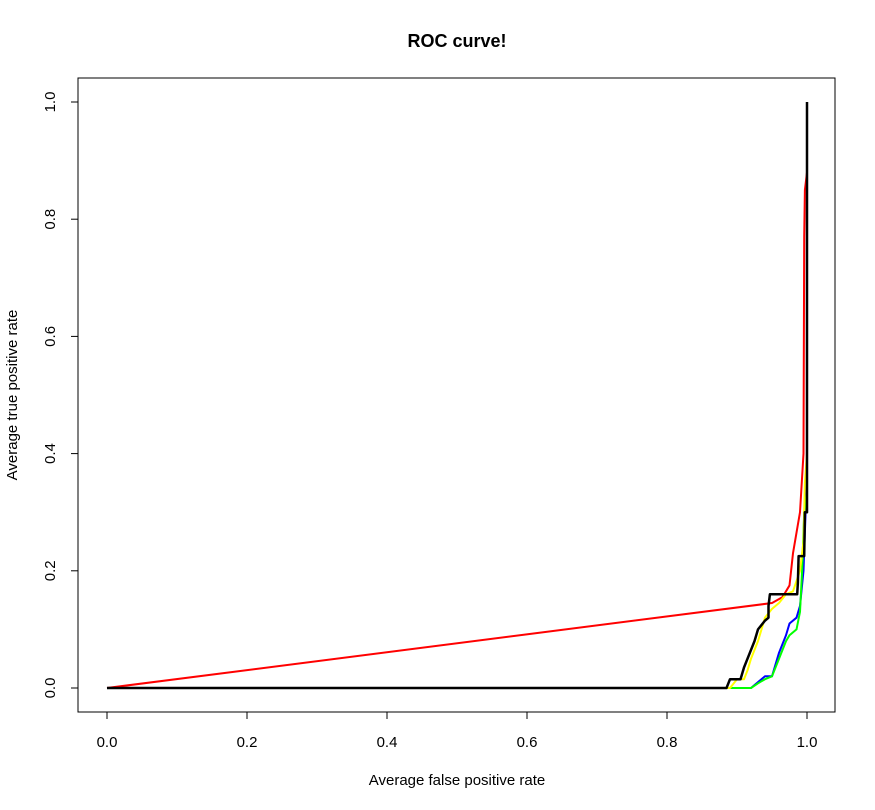 The width and height of the screenshot is (875, 810). What do you see at coordinates (527, 742) in the screenshot?
I see `x-tick-label: 0.6` at bounding box center [527, 742].